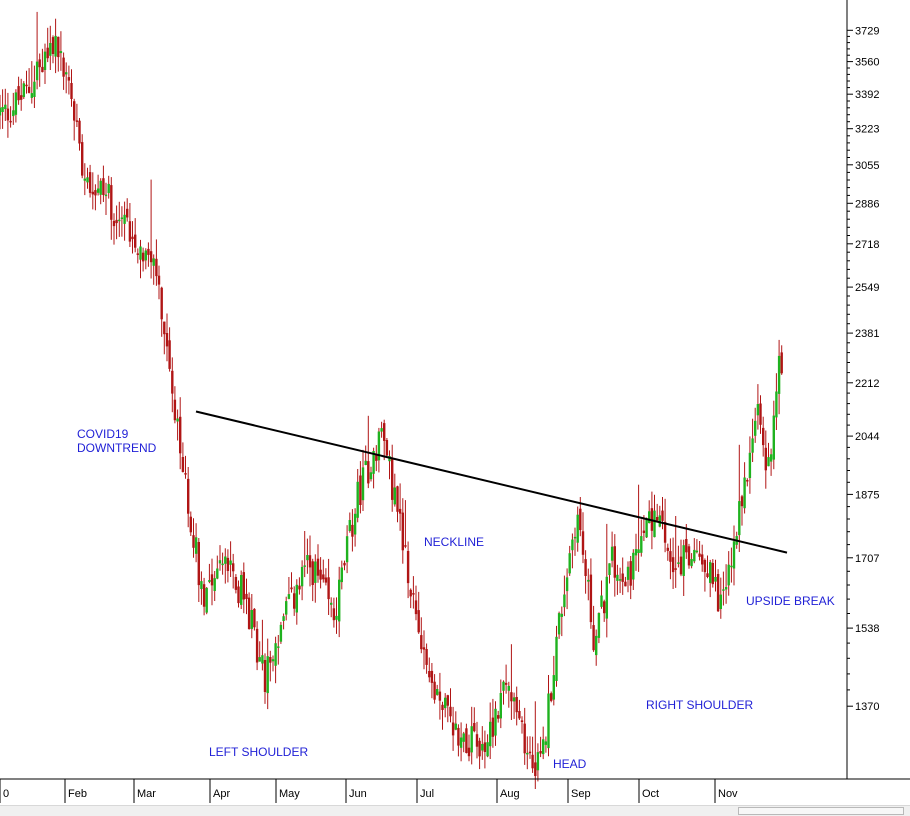 Image resolution: width=910 pixels, height=816 pixels. Describe the element at coordinates (358, 794) in the screenshot. I see `x-tick-label: Jun` at that location.